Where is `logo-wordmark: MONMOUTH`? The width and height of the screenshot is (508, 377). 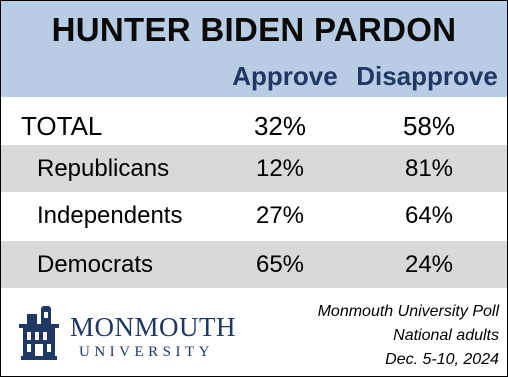
logo-wordmark: MONMOUTH is located at coordinates (153, 327).